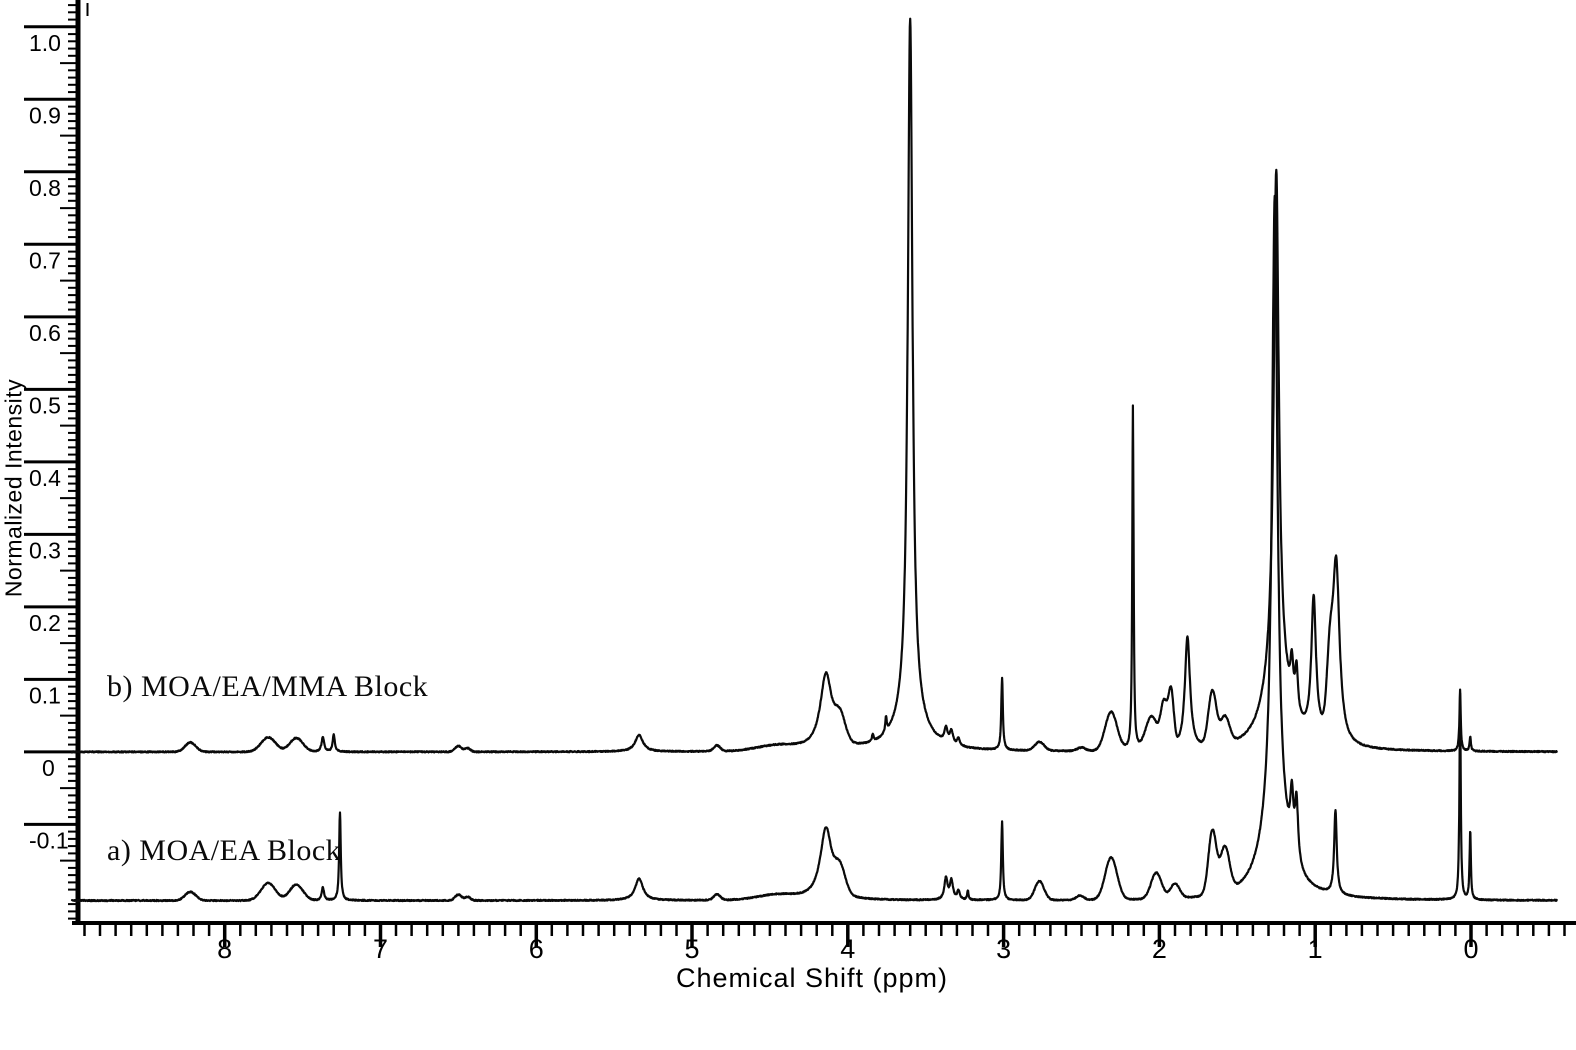 This screenshot has width=1576, height=1050. What do you see at coordinates (45, 405) in the screenshot?
I see `y-tick-label: 0.5` at bounding box center [45, 405].